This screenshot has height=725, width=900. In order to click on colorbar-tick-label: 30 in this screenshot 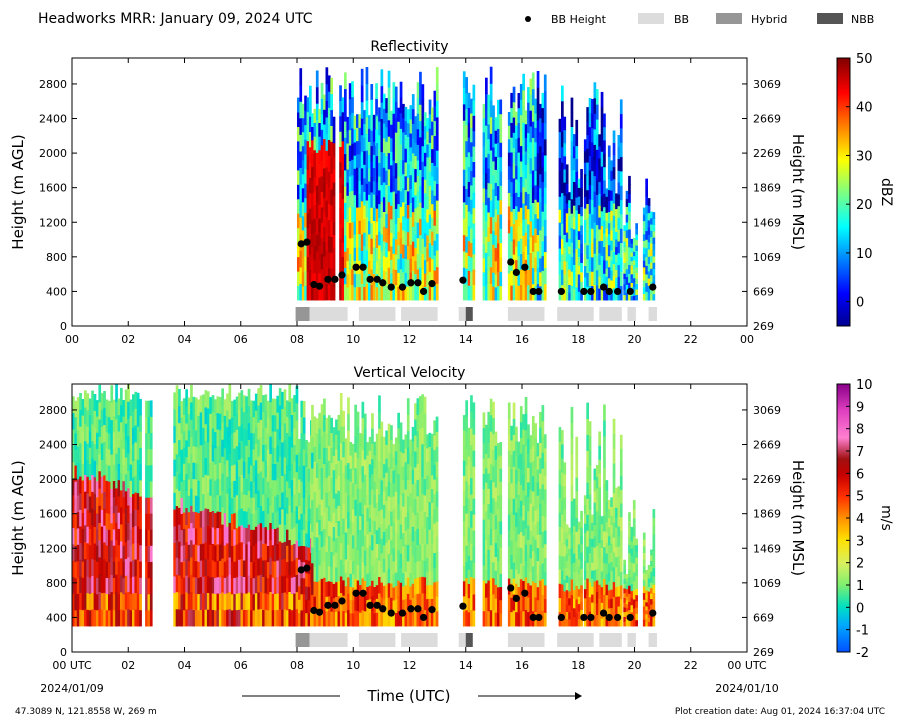, I will do `click(864, 156)`.